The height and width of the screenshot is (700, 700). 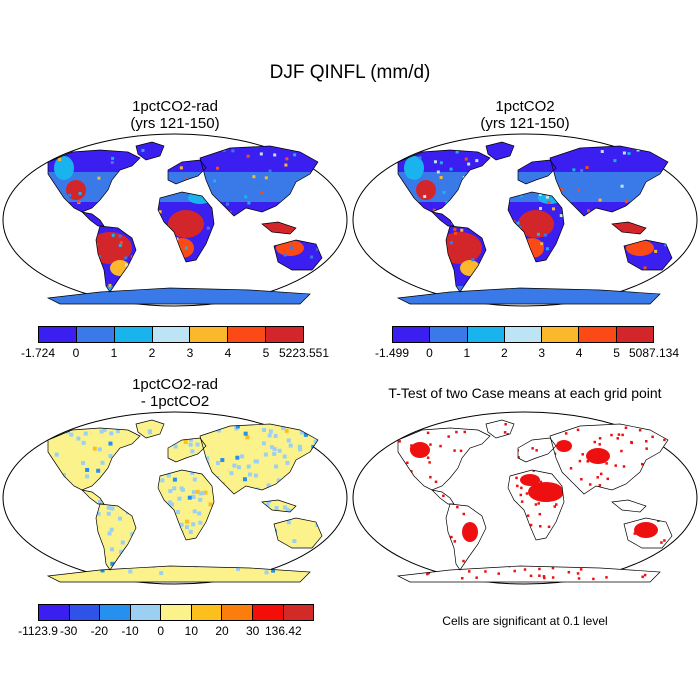 I want to click on panel-title-diff-line2: - 1pctCO2, so click(x=175, y=401).